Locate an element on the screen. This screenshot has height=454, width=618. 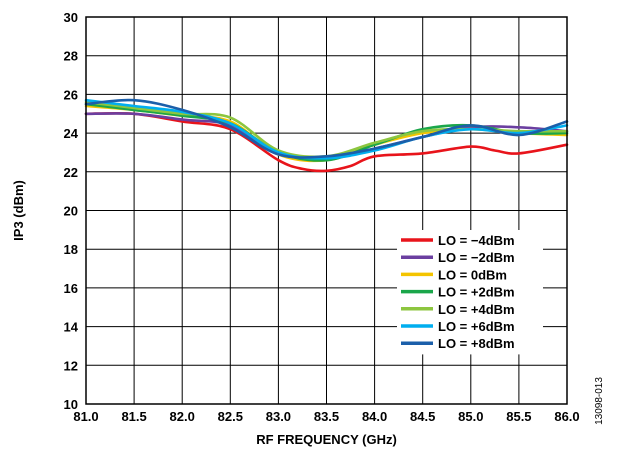
x-tick-label: 85.0 is located at coordinates (470, 416).